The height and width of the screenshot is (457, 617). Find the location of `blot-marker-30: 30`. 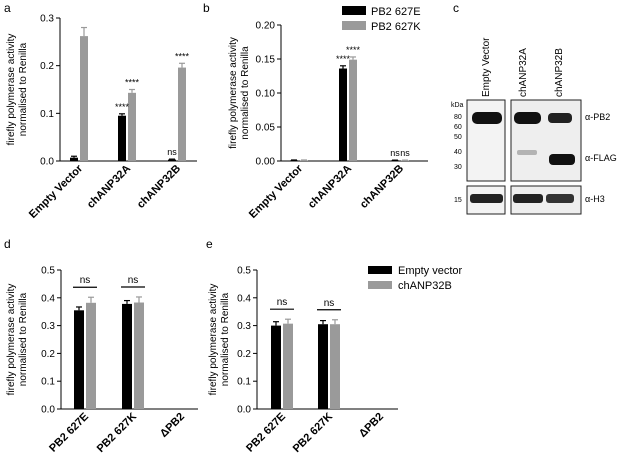

blot-marker-30: 30 is located at coordinates (458, 167).